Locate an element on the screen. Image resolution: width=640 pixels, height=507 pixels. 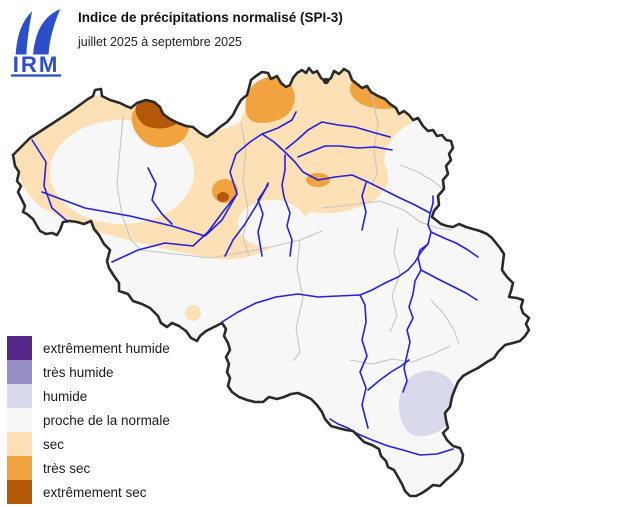
river-lesse is located at coordinates (388, 375).